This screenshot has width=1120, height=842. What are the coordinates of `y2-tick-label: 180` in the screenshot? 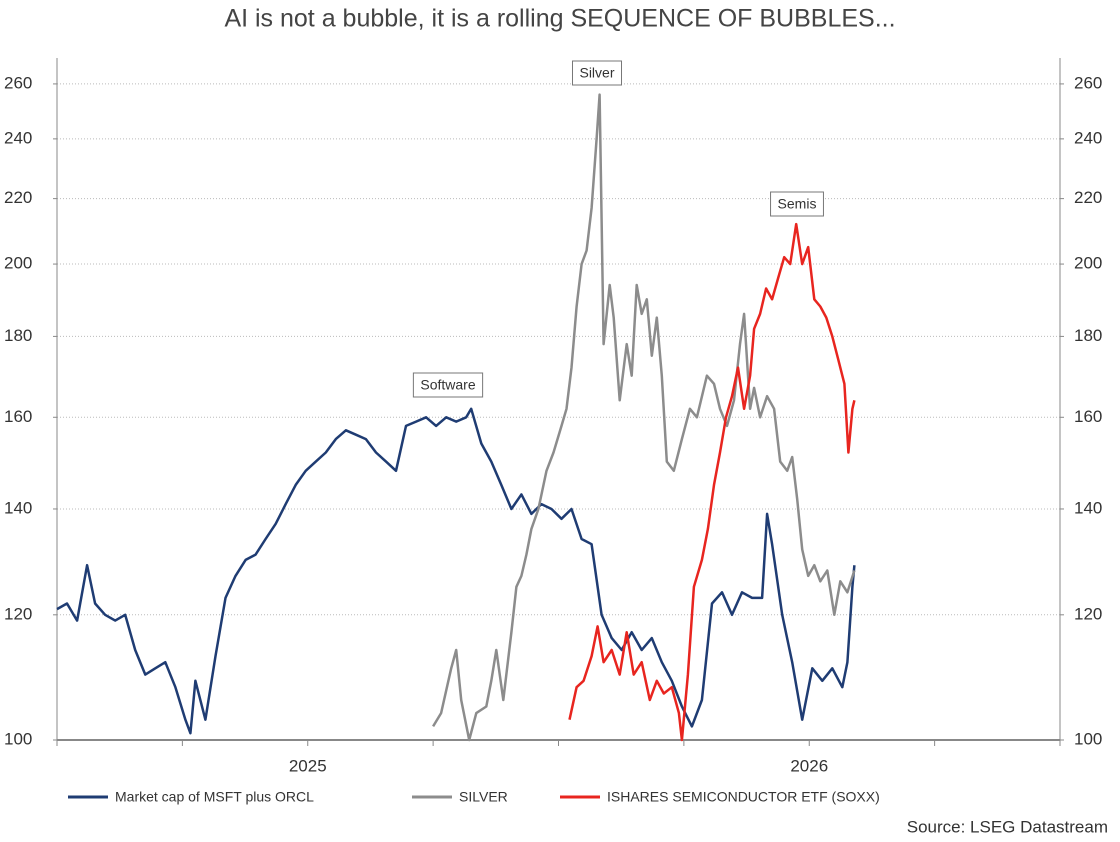 It's located at (1088, 335).